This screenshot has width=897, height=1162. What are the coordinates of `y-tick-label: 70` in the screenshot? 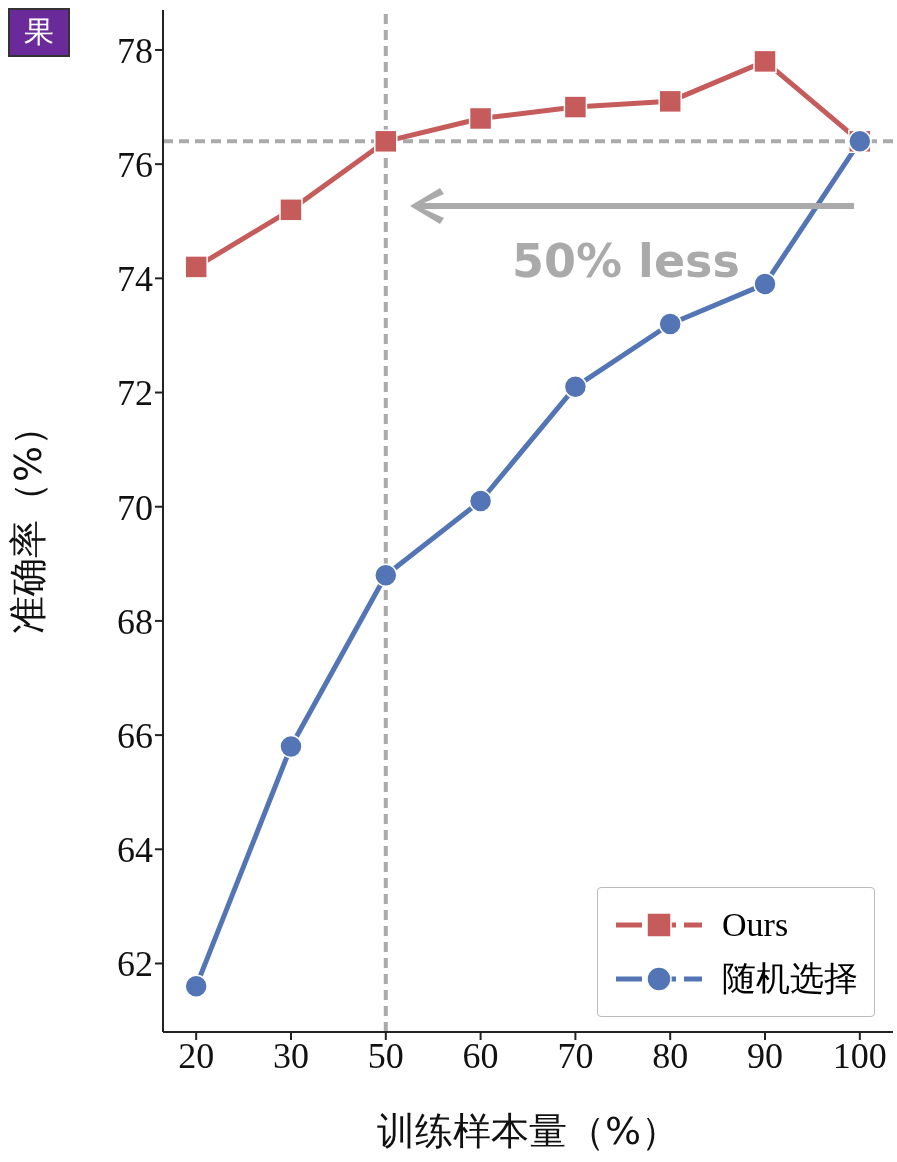 It's located at (135, 507).